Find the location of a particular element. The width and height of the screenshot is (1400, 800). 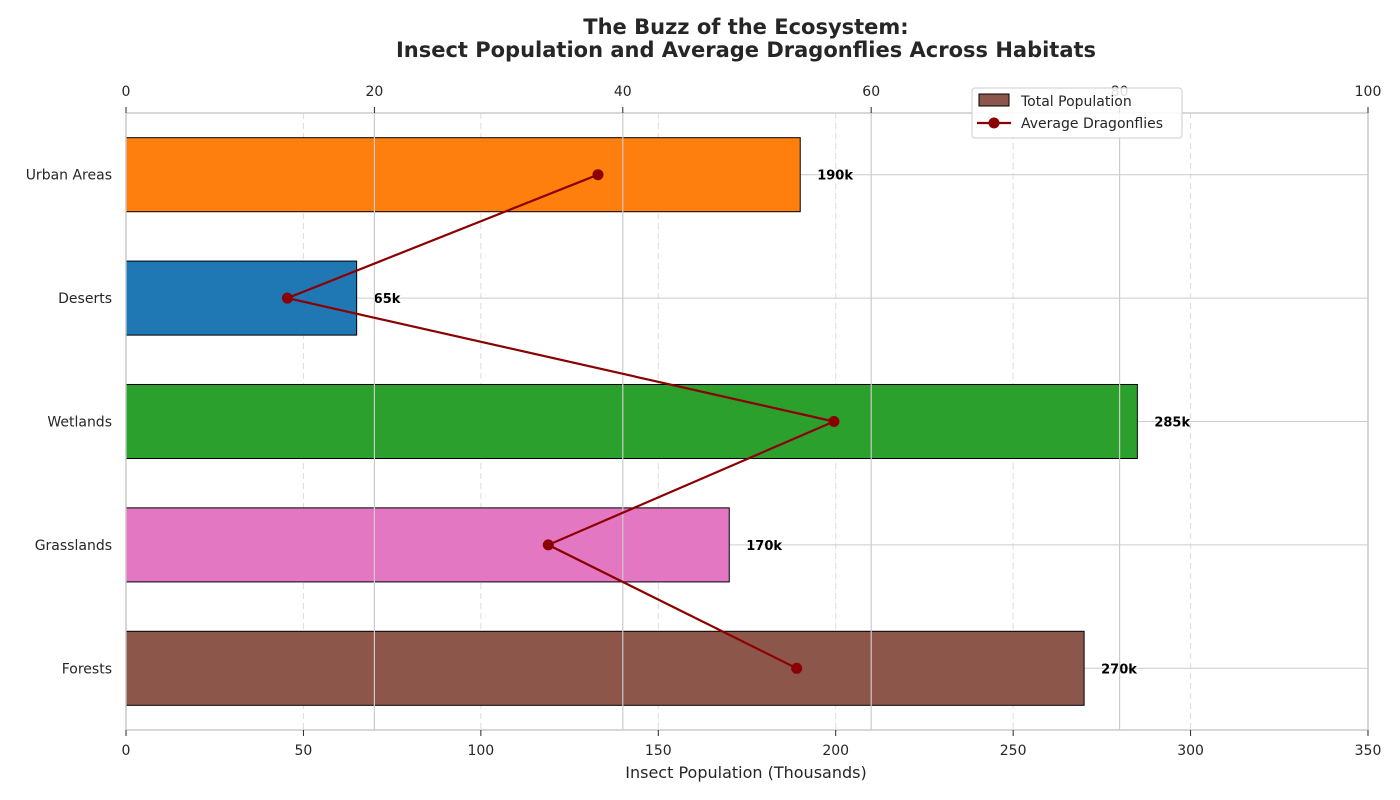

x-tick-label-bottom: 50 is located at coordinates (304, 751).